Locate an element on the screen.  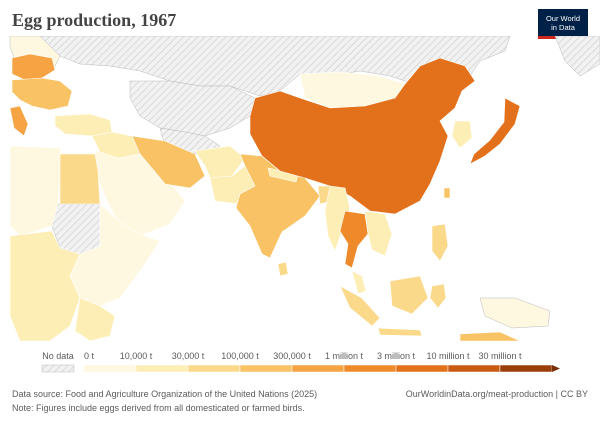
legend-label: 300,000 t is located at coordinates (292, 356).